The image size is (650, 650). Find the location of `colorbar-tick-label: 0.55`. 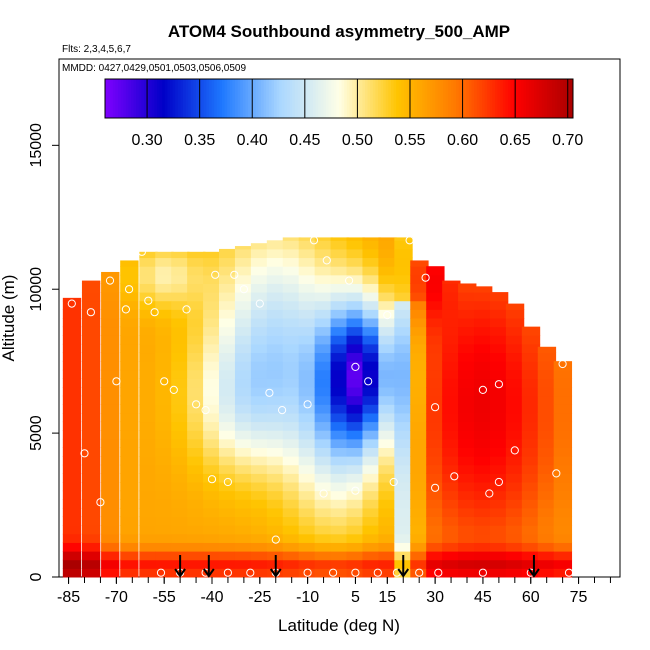

colorbar-tick-label: 0.55 is located at coordinates (409, 140).